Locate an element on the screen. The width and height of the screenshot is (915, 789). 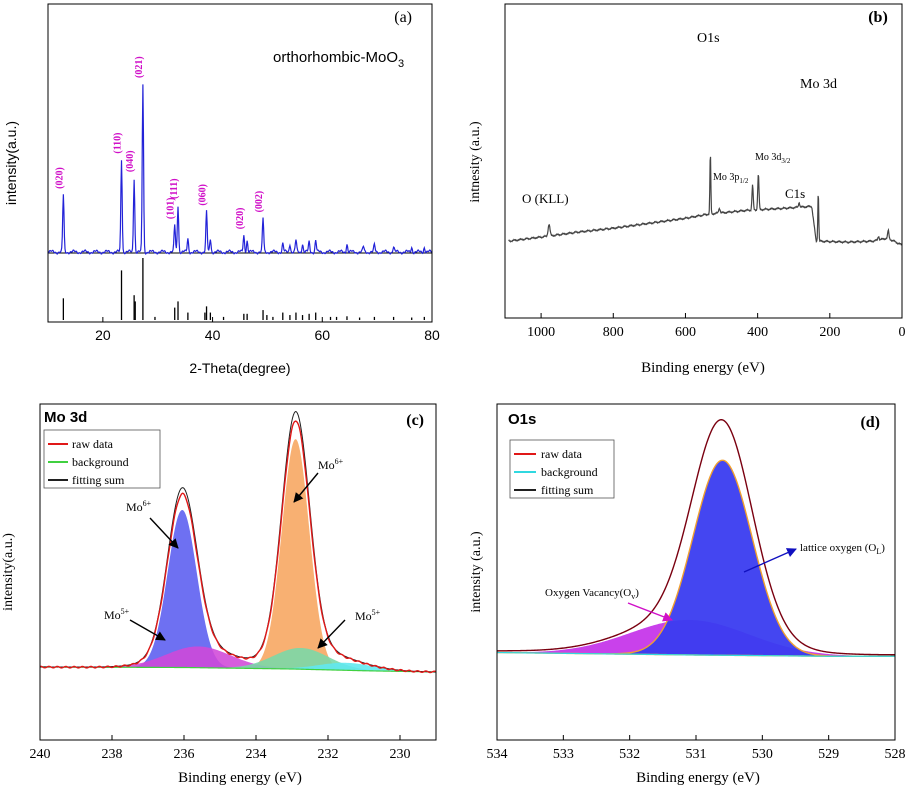
arrow-lattice-oxygen is located at coordinates (770, 560).